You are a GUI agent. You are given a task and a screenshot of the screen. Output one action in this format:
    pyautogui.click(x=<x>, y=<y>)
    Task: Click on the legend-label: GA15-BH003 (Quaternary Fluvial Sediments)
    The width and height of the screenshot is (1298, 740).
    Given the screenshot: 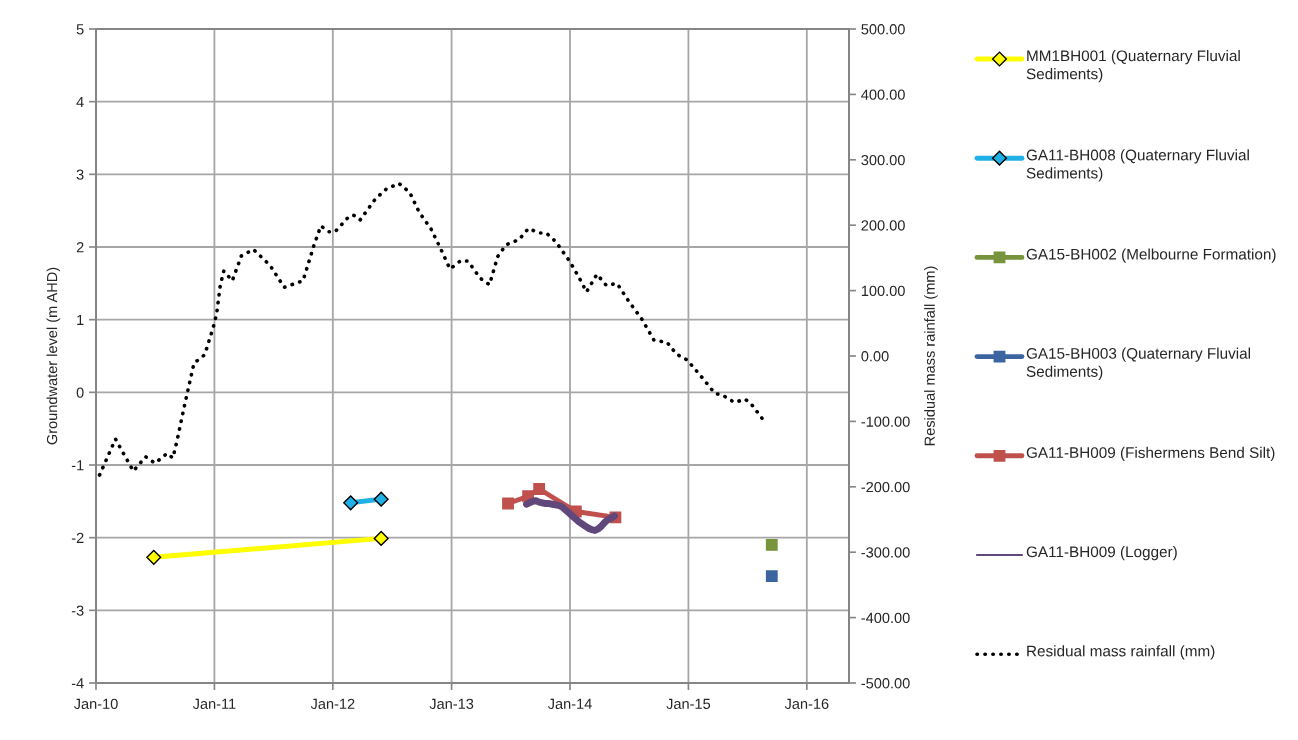 What is the action you would take?
    pyautogui.click(x=1138, y=363)
    